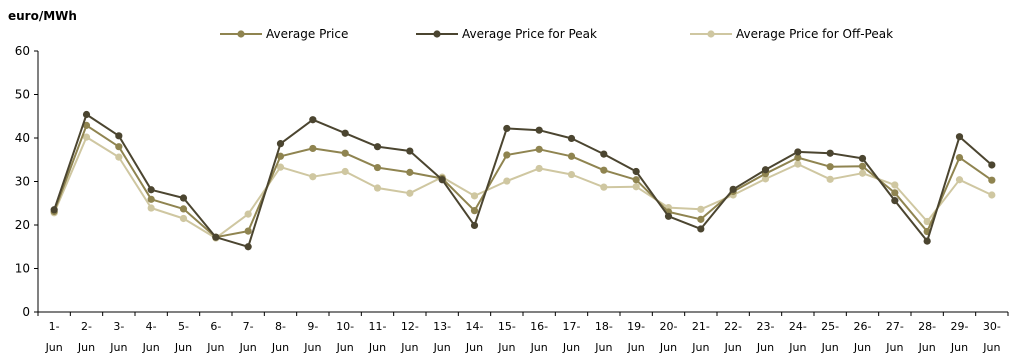  Describe the element at coordinates (636, 337) in the screenshot. I see `x-tick-label: 19-Jun` at that location.